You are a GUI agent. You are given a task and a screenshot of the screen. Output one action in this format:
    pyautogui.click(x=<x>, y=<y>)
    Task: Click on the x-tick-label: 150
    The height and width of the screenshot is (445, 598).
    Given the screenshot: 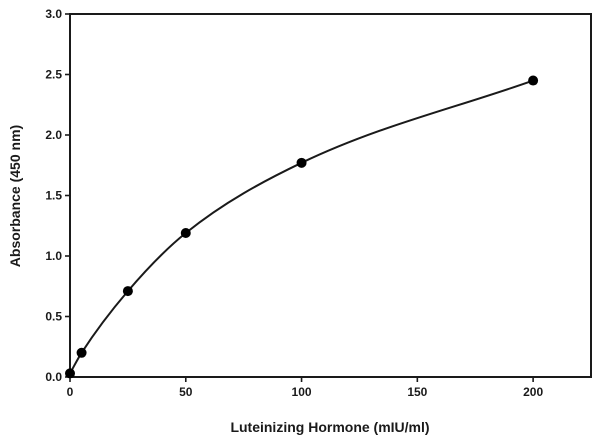 What is the action you would take?
    pyautogui.click(x=417, y=392)
    